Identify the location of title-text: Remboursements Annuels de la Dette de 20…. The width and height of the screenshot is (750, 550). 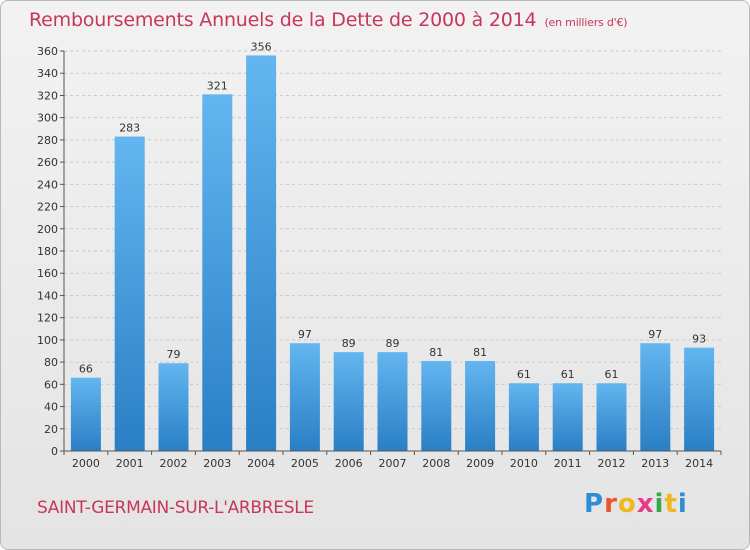
(283, 20).